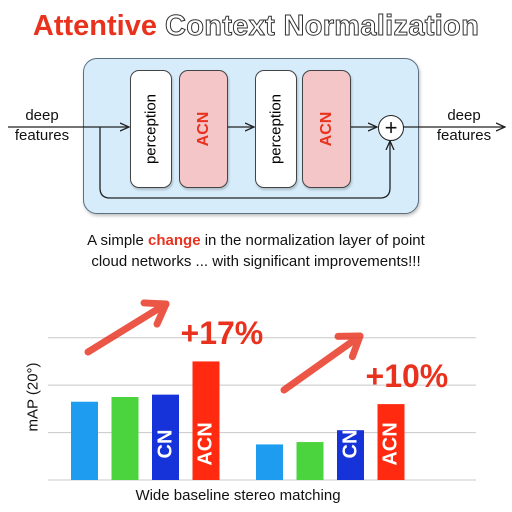 This screenshot has height=512, width=512. I want to click on y-axis-label: mAP (20°), so click(33, 397).